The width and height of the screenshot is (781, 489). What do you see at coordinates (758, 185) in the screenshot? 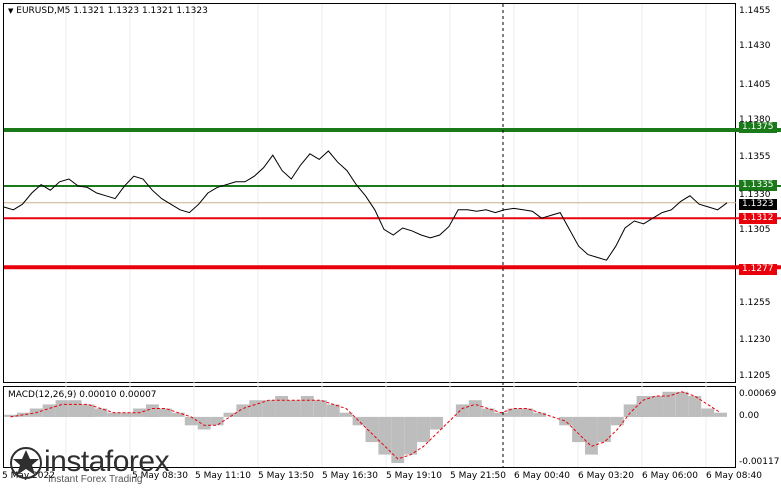
I see `level-label-1335: 1.1335` at bounding box center [758, 185].